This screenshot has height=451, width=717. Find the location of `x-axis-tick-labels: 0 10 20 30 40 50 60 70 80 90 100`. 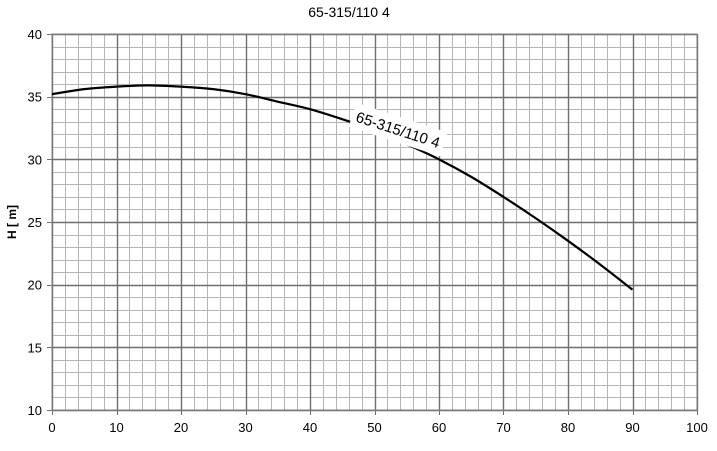

x-axis-tick-labels: 0 10 20 30 40 50 60 70 80 90 100 is located at coordinates (377, 427).